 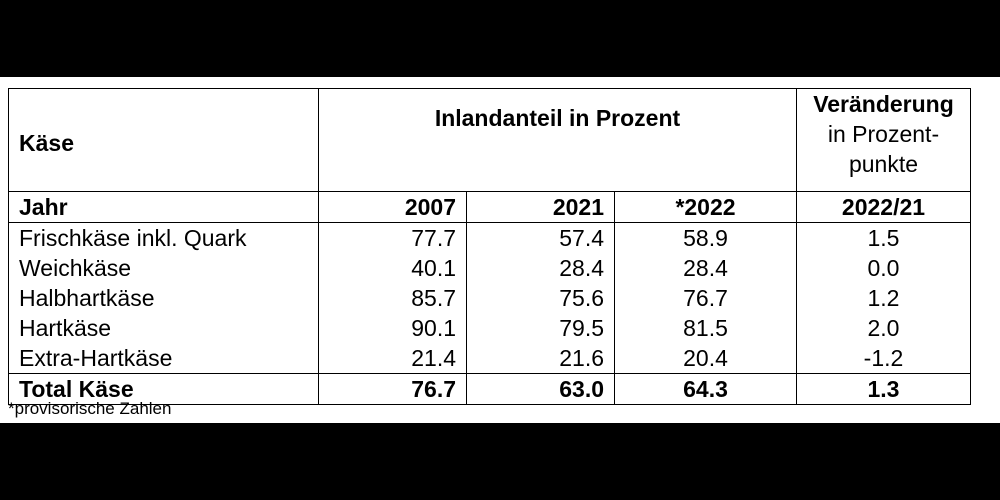 I want to click on footnote: *provisorische Zahlen, so click(x=90, y=408).